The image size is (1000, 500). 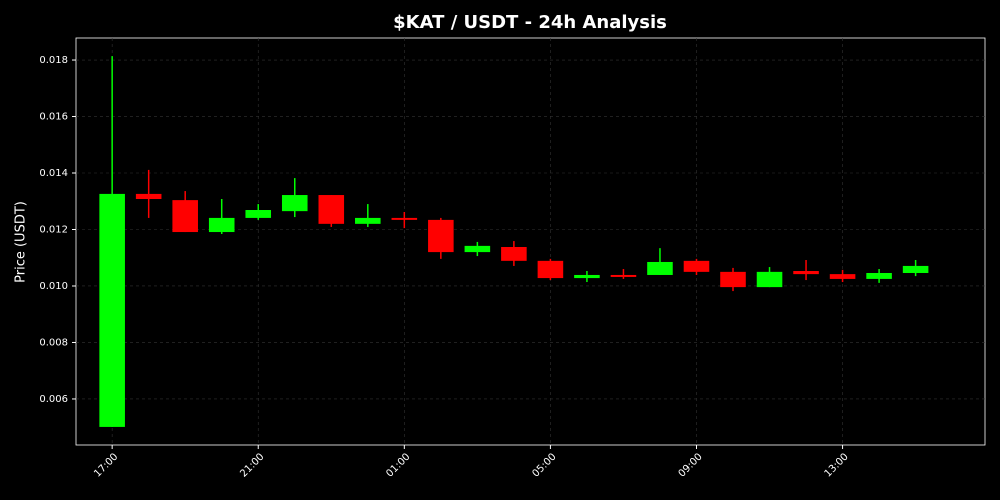 I want to click on y-tick-label: 0.012, so click(x=53, y=229).